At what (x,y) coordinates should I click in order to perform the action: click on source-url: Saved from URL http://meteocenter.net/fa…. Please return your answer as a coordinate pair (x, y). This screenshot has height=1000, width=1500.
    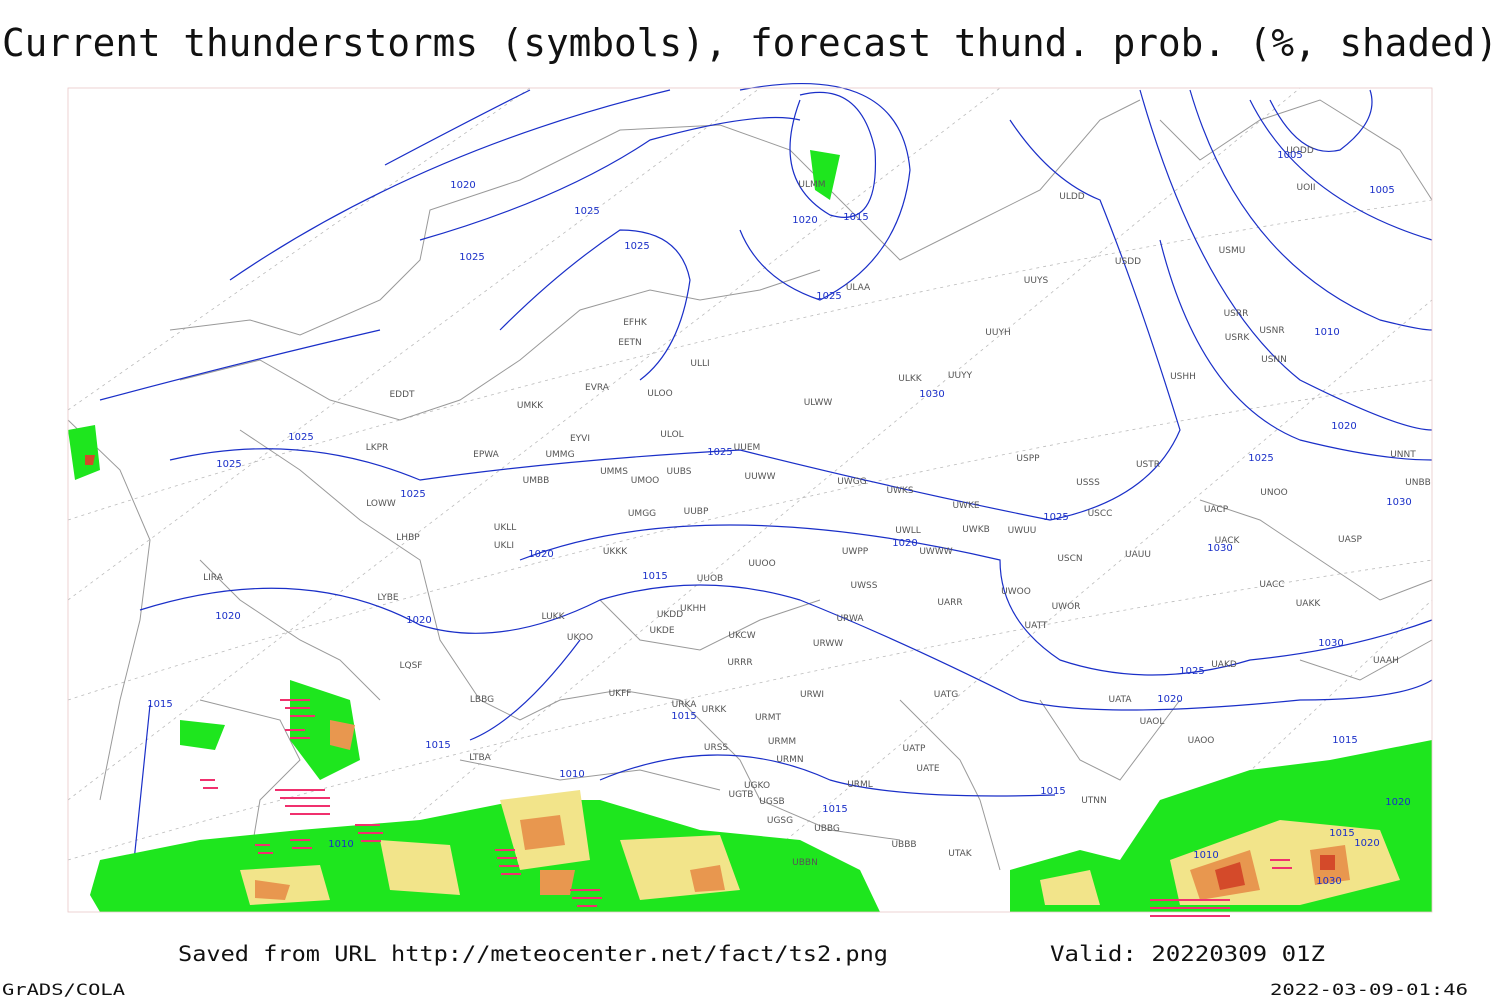
    Looking at the image, I should click on (533, 954).